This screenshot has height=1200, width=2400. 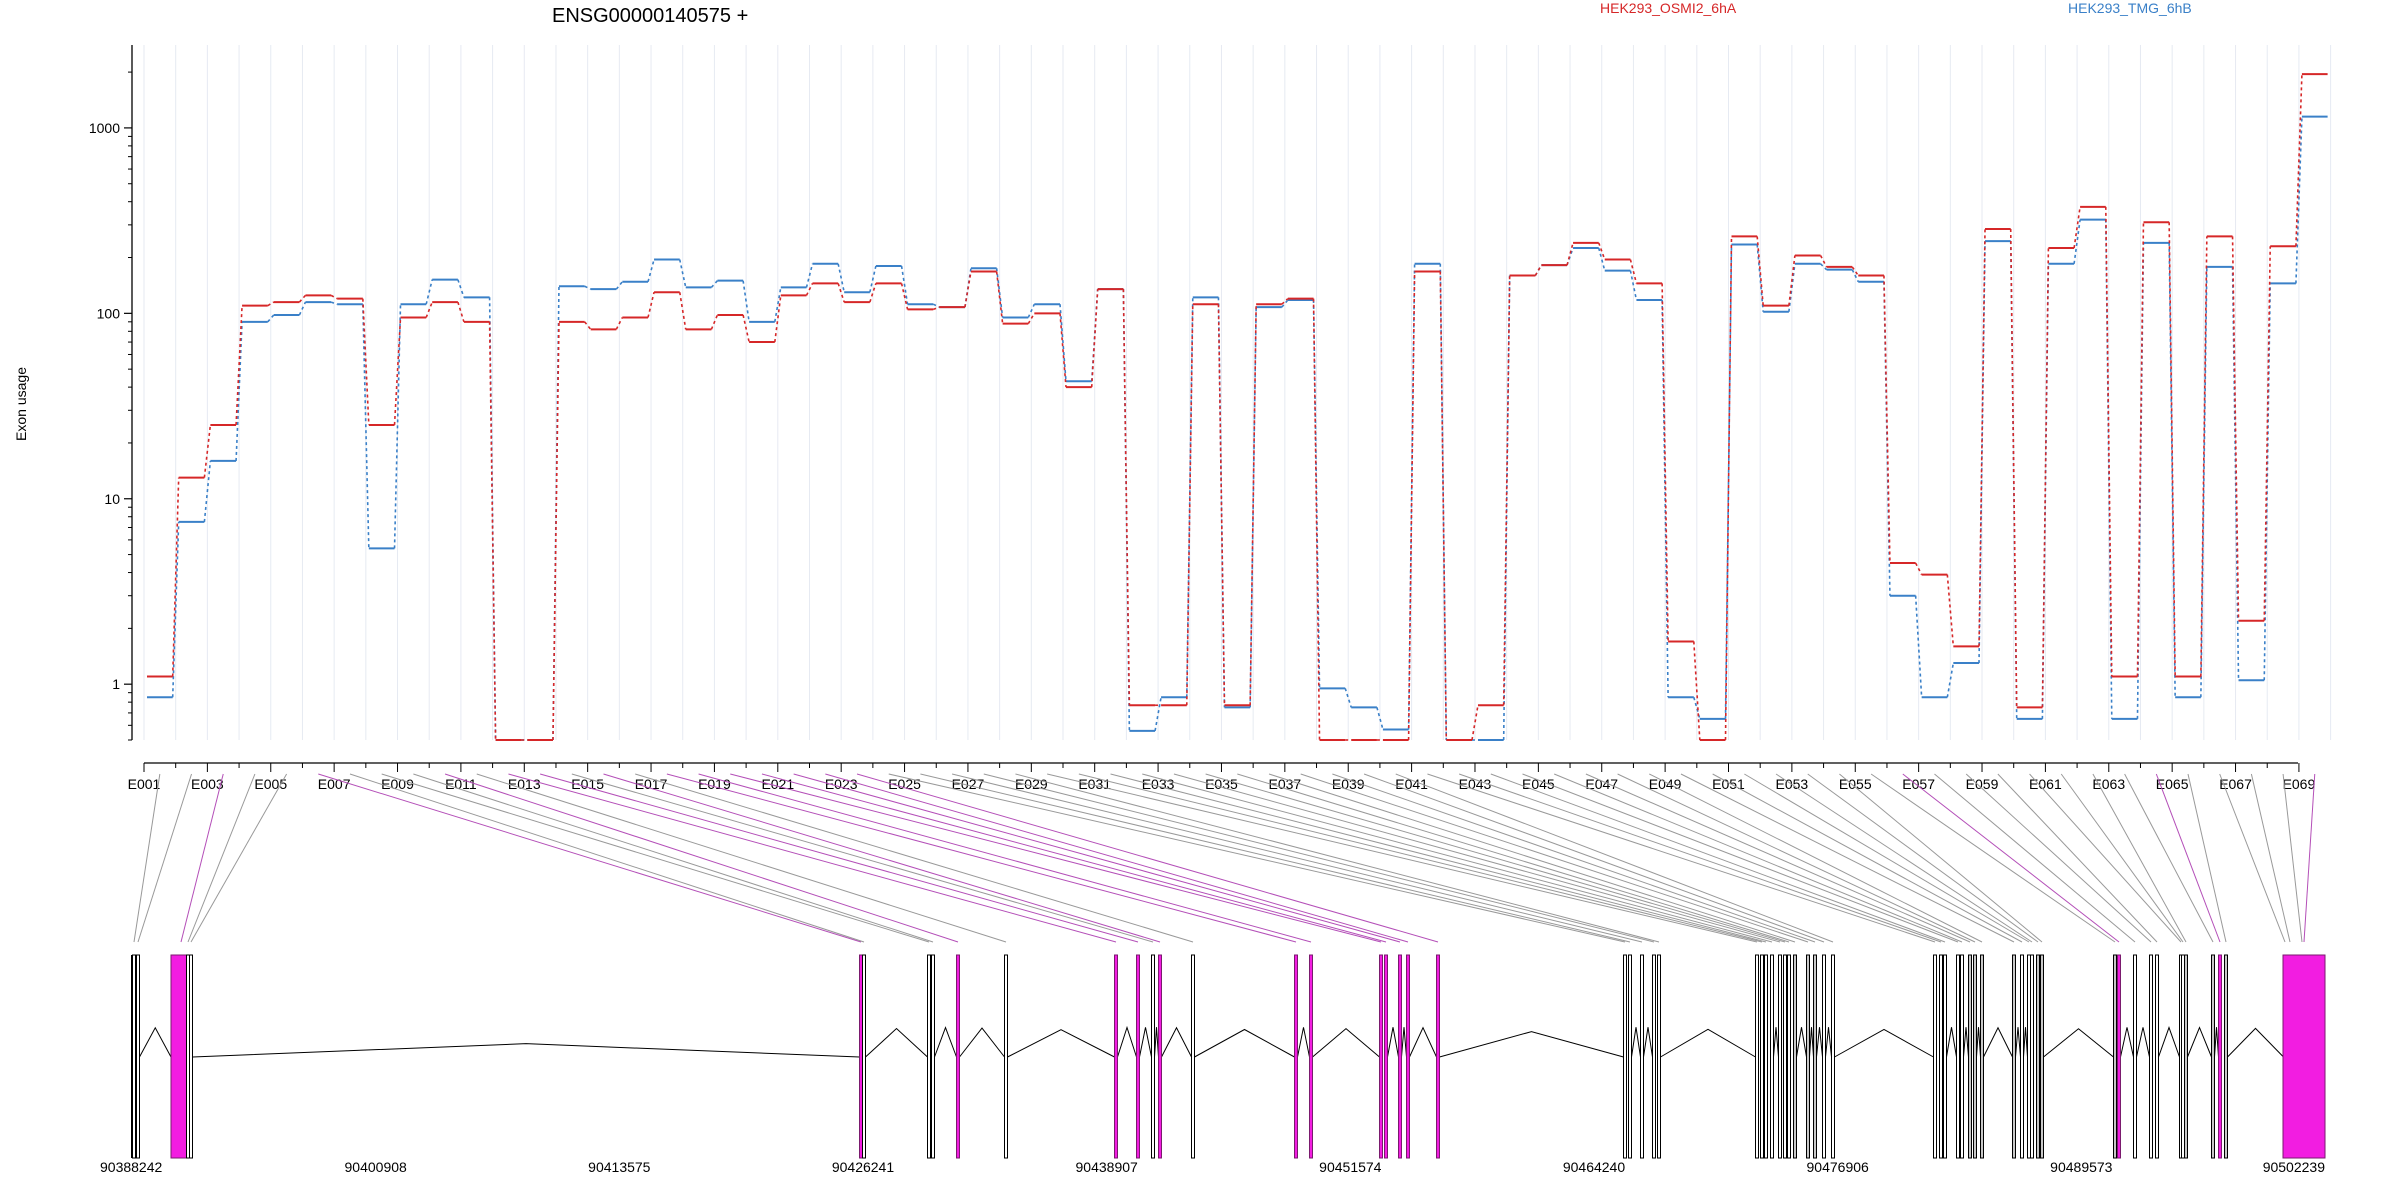 What do you see at coordinates (104, 128) in the screenshot?
I see `y-tick-label: 1000` at bounding box center [104, 128].